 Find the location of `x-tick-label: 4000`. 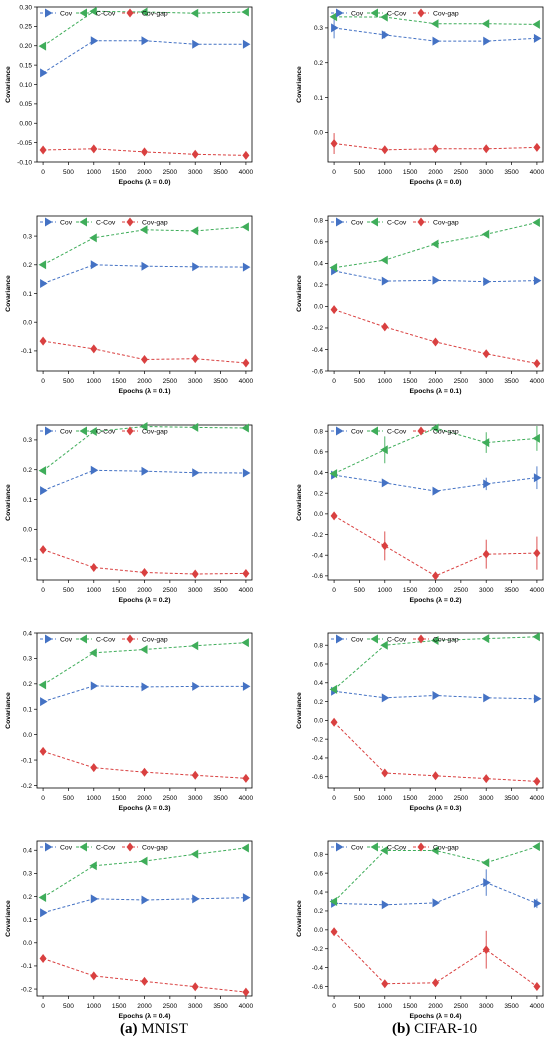

x-tick-label: 4000 is located at coordinates (246, 590).